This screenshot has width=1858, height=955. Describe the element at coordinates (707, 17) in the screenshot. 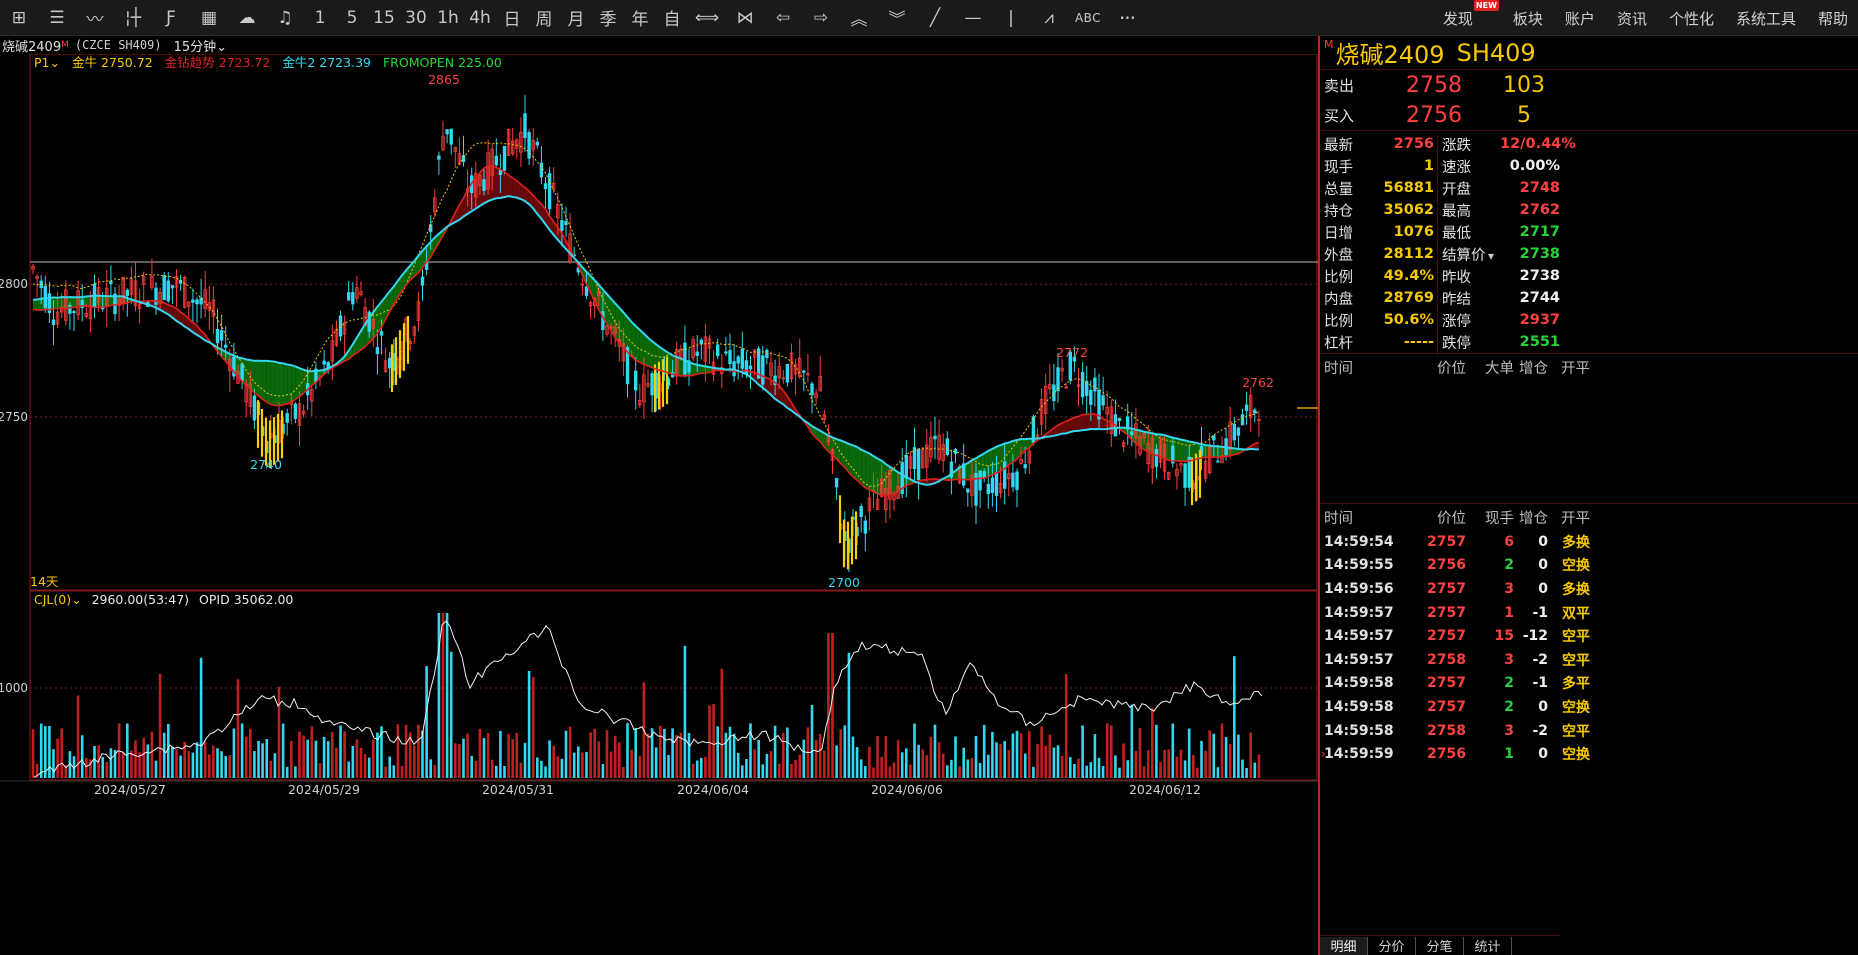

I see `expand-icon: ⟺` at that location.